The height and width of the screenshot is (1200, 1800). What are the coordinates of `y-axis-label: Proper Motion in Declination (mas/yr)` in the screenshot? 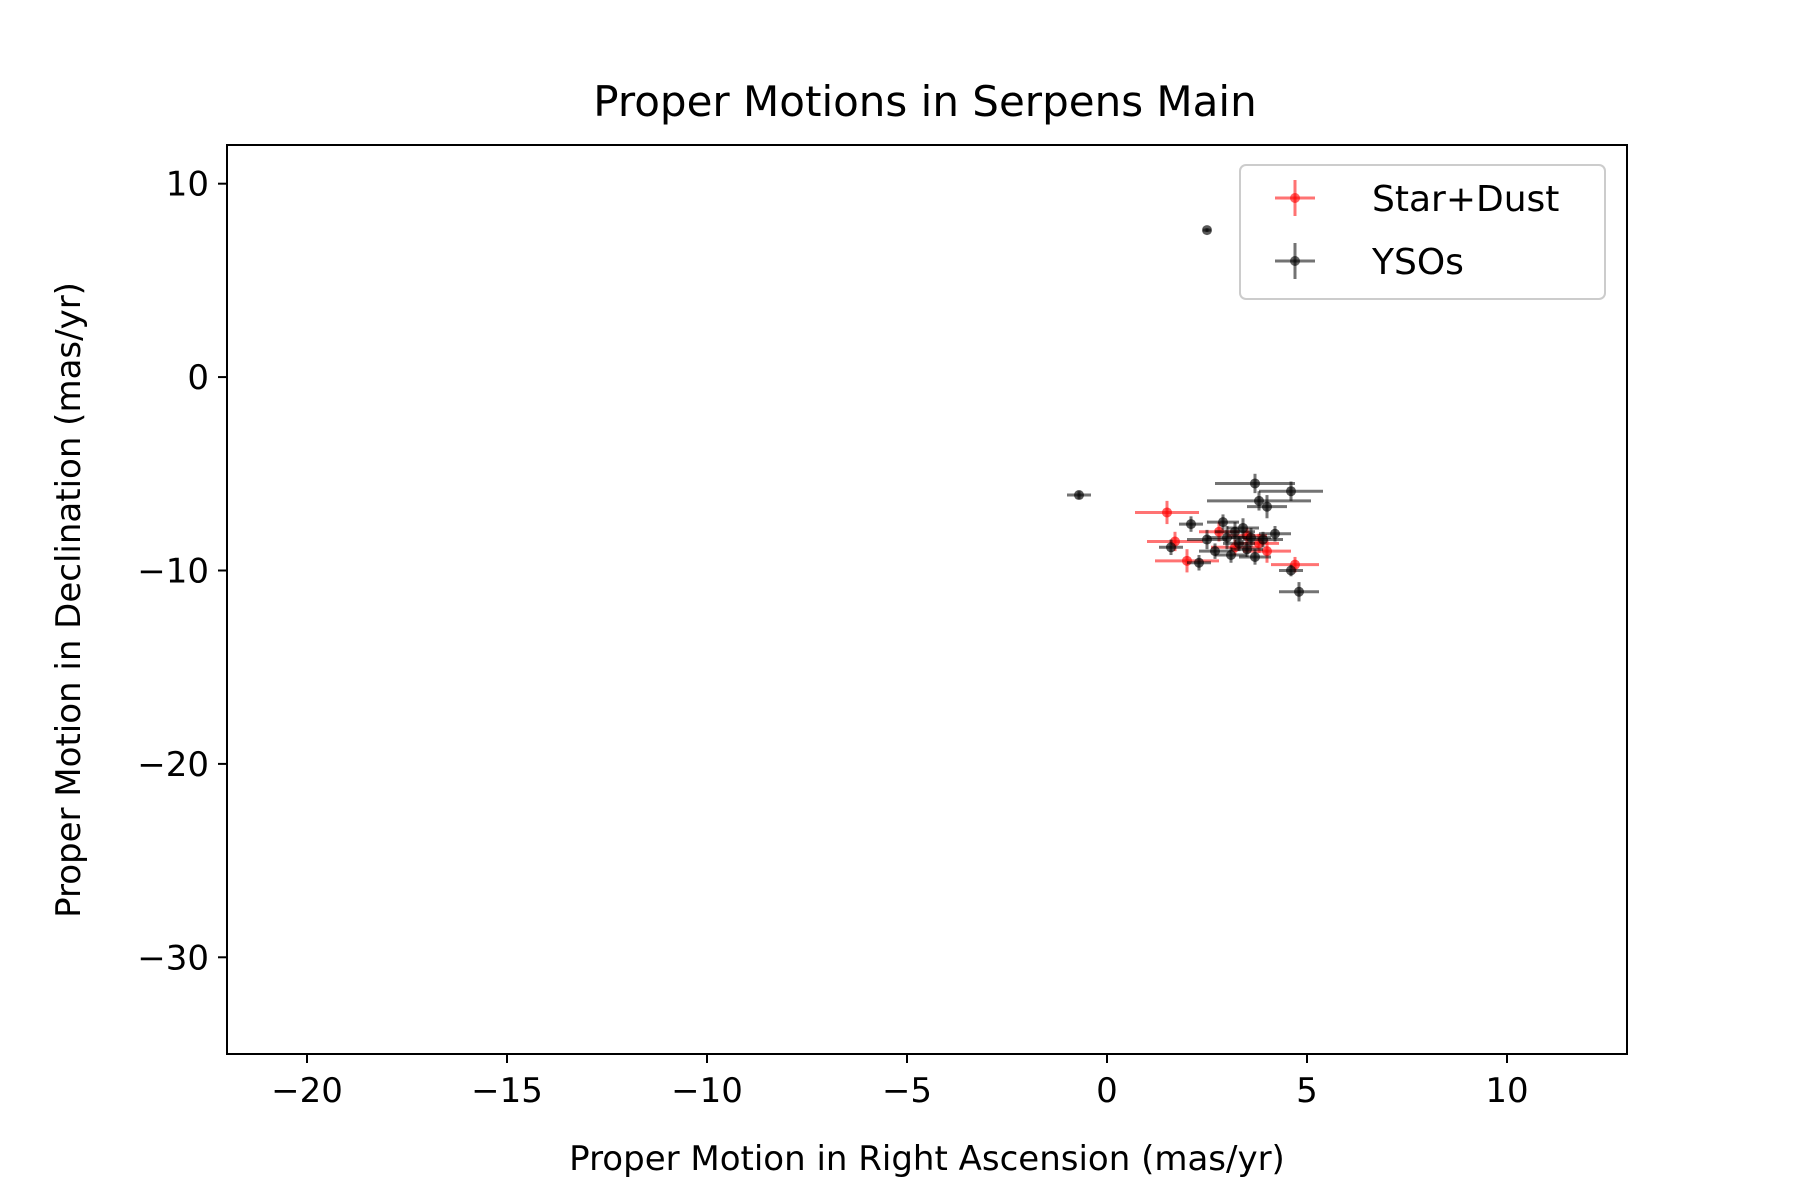 It's located at (69, 600).